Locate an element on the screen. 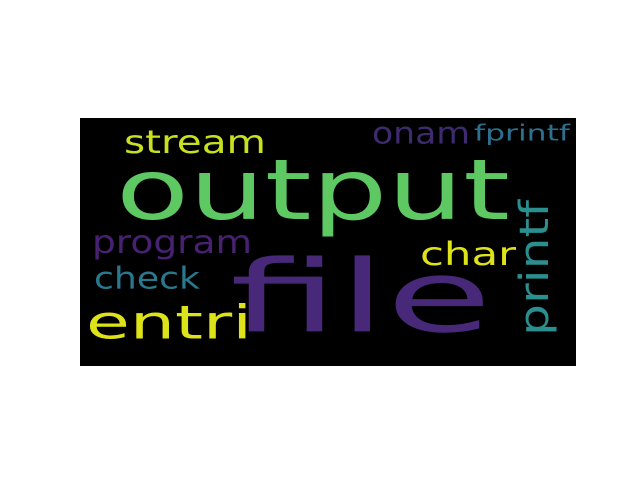 The image size is (640, 480). word-printf: printf is located at coordinates (535, 268).